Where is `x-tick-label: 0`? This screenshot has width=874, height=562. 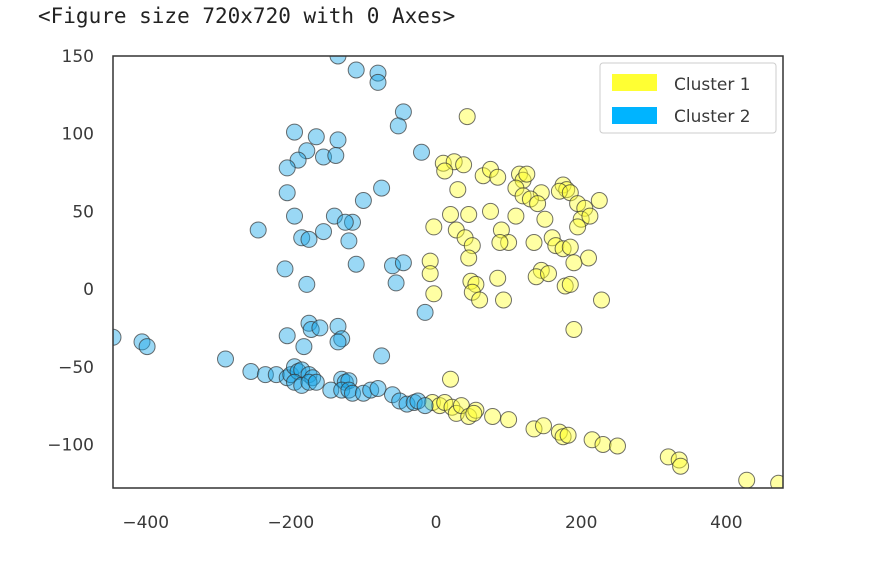
x-tick-label: 0 is located at coordinates (436, 523).